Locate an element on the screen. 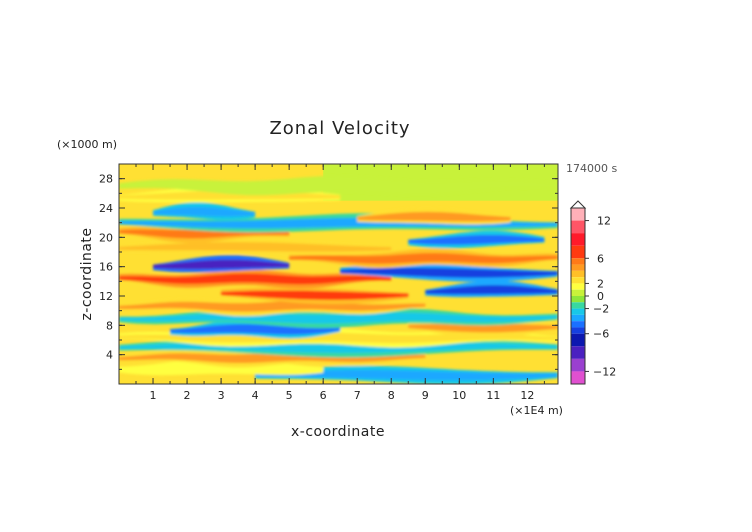 The width and height of the screenshot is (752, 532). x-tick-label: 5 is located at coordinates (289, 395).